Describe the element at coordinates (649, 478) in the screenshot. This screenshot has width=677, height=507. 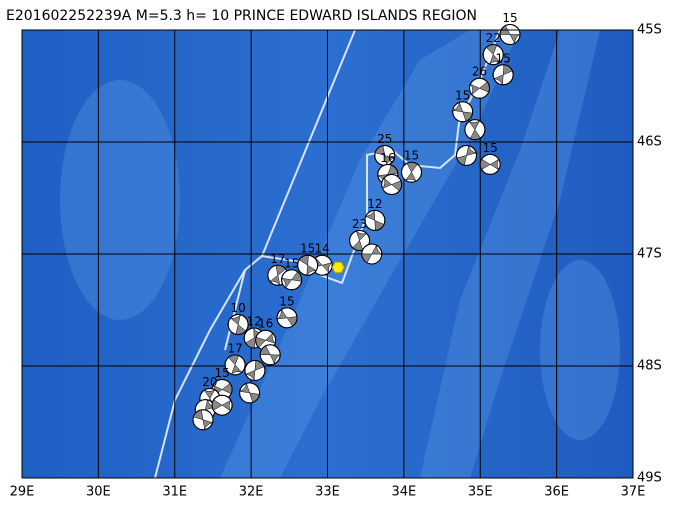
I see `y-tick-label: 49S` at that location.